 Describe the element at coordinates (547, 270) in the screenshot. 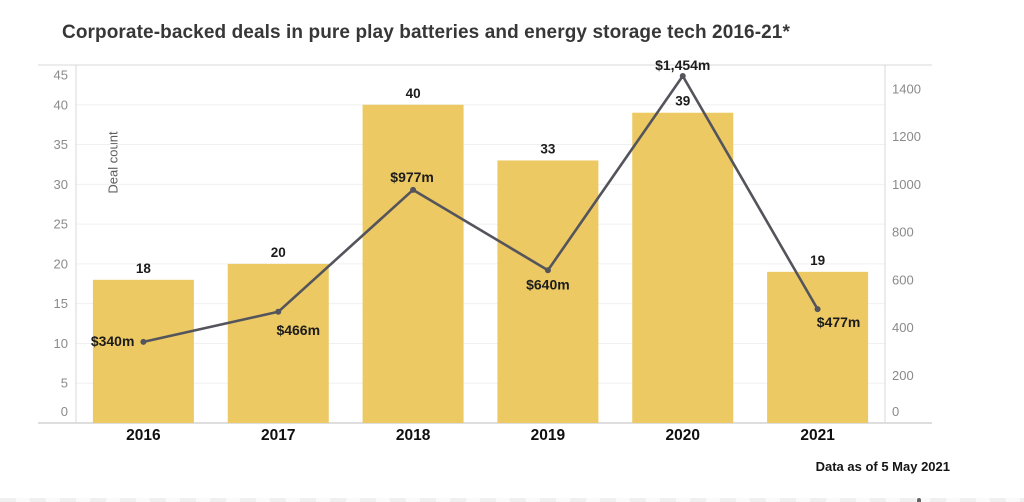

I see `line-point-2019` at that location.